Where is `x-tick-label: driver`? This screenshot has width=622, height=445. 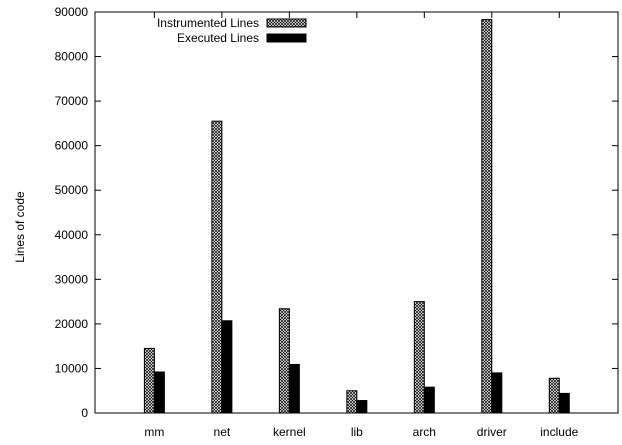
x-tick-label: driver is located at coordinates (492, 432).